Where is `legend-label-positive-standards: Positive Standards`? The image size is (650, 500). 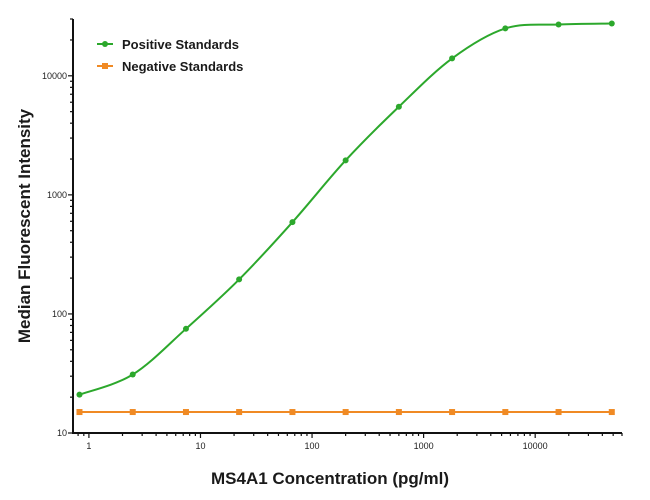 legend-label-positive-standards: Positive Standards is located at coordinates (180, 44).